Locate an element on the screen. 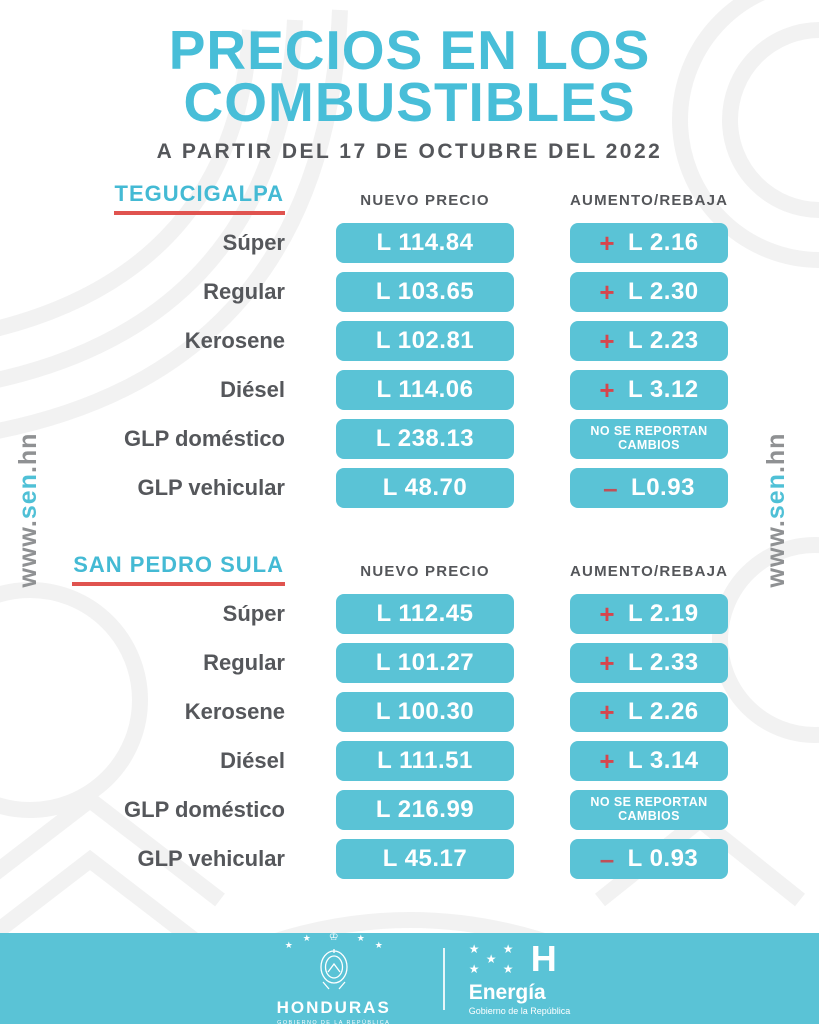 Image resolution: width=819 pixels, height=1024 pixels. change-value: L 3.12 is located at coordinates (663, 389).